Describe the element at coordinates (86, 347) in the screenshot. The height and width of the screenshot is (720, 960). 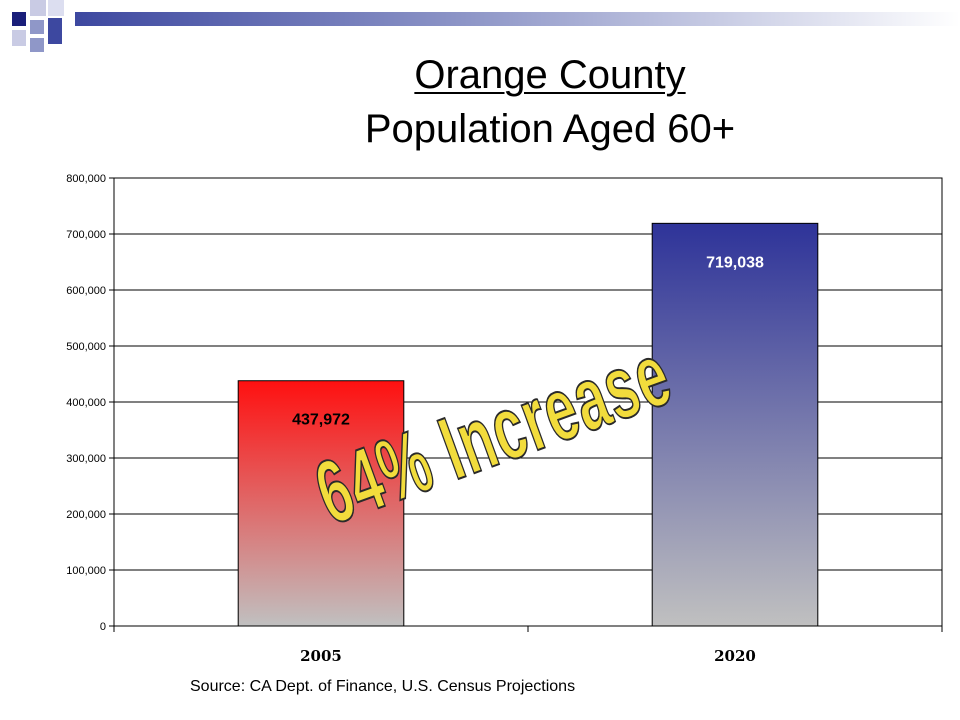
I see `y-tick-label: 500,000` at that location.